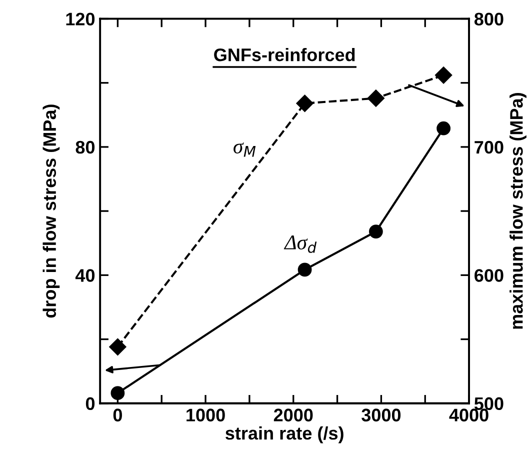 Image resolution: width=527 pixels, height=469 pixels. I want to click on y2-tick-label: 600, so click(489, 275).